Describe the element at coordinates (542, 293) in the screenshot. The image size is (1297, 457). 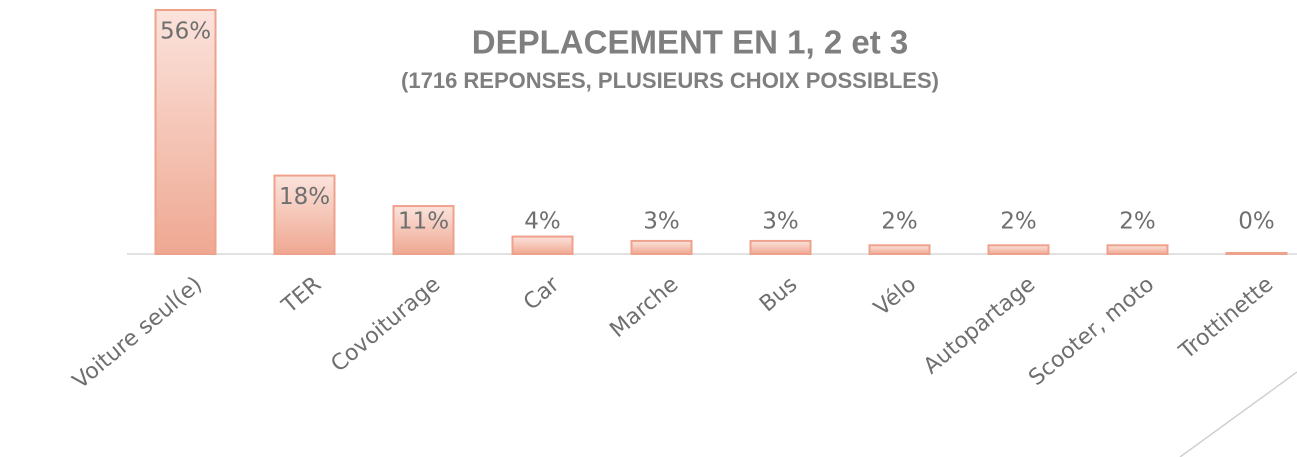
I see `x-tick-label: Car` at that location.